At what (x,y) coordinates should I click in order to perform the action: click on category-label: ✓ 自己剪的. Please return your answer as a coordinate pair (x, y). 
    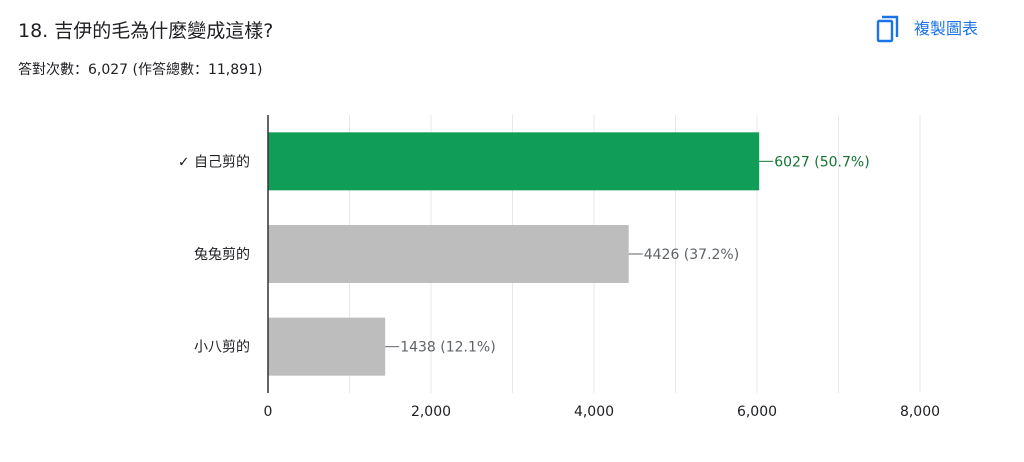
    Looking at the image, I should click on (214, 162).